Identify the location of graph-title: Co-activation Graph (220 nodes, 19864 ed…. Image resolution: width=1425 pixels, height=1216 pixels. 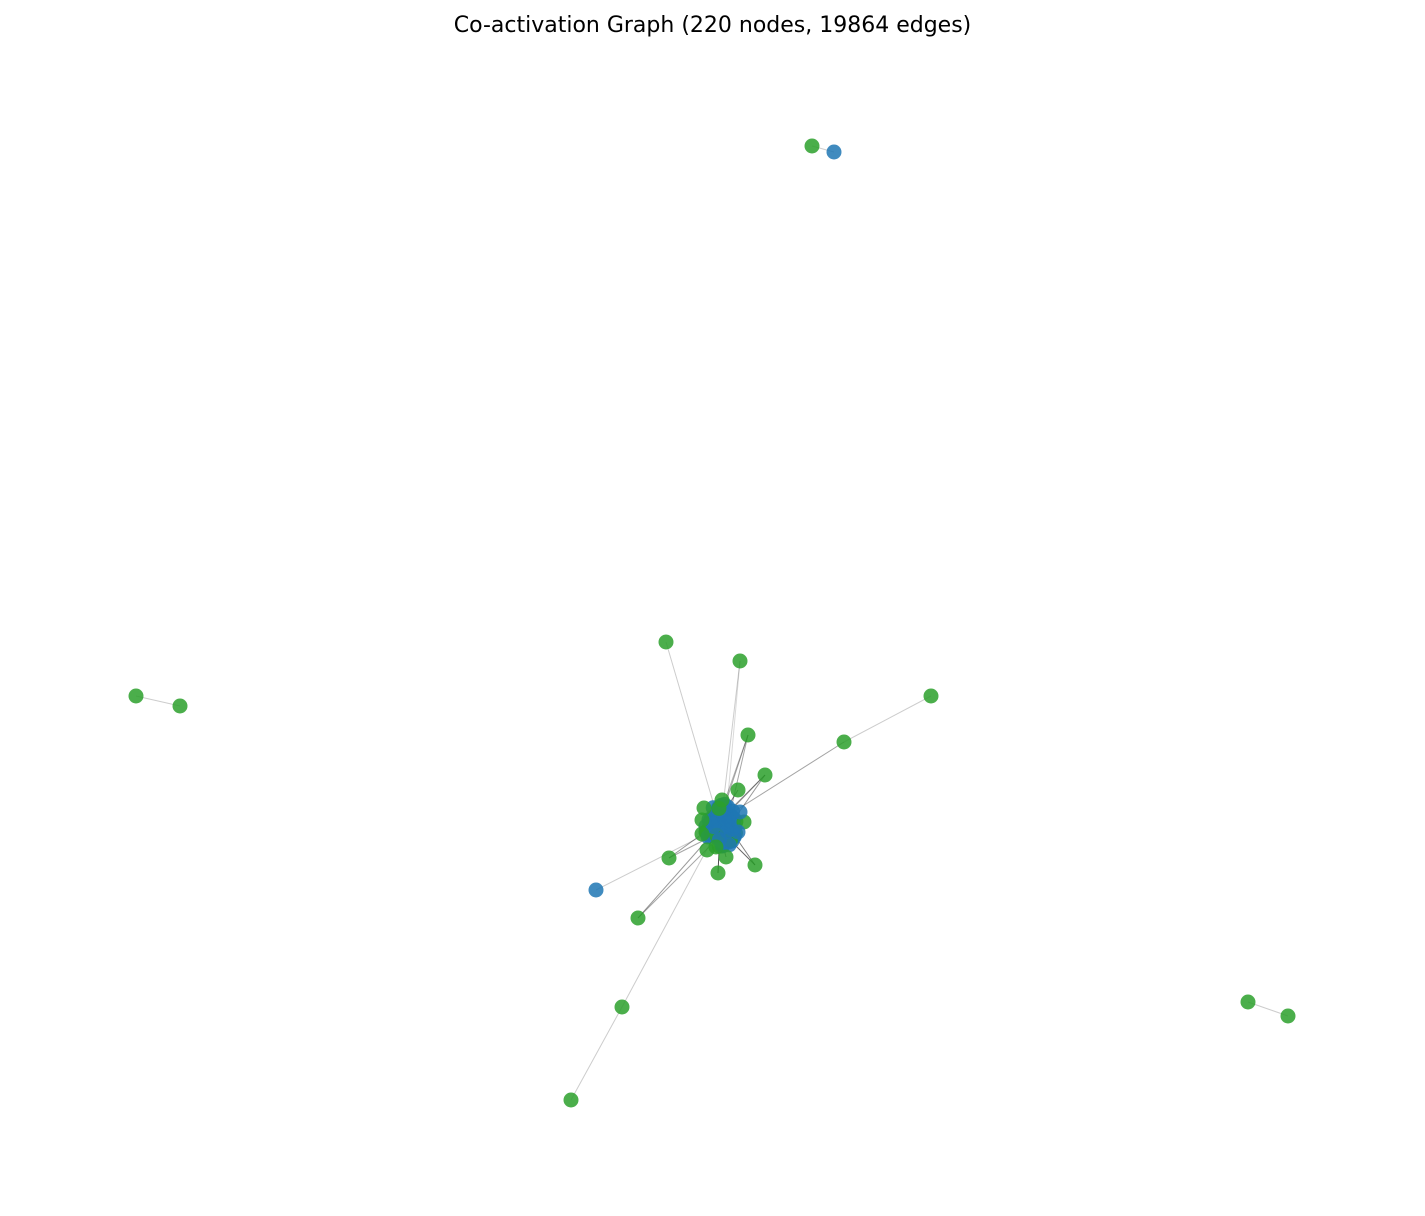
(712, 25).